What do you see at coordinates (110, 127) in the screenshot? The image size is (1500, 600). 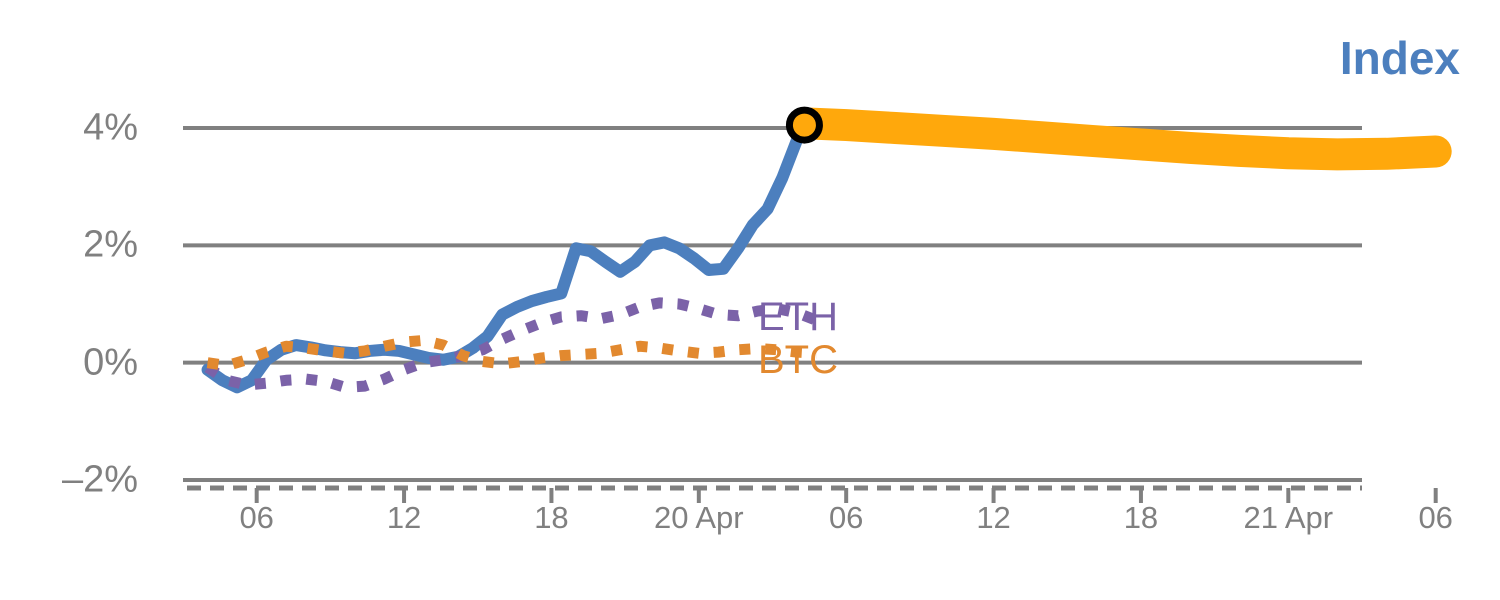 I see `y-axis-tick-label: 4%` at bounding box center [110, 127].